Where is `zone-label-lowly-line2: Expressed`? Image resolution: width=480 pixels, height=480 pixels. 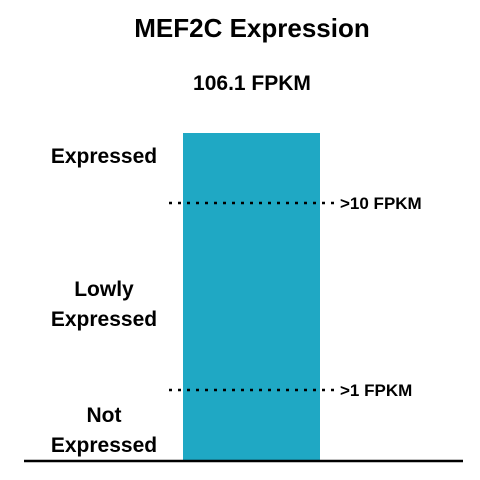
zone-label-lowly-line2: Expressed is located at coordinates (104, 319).